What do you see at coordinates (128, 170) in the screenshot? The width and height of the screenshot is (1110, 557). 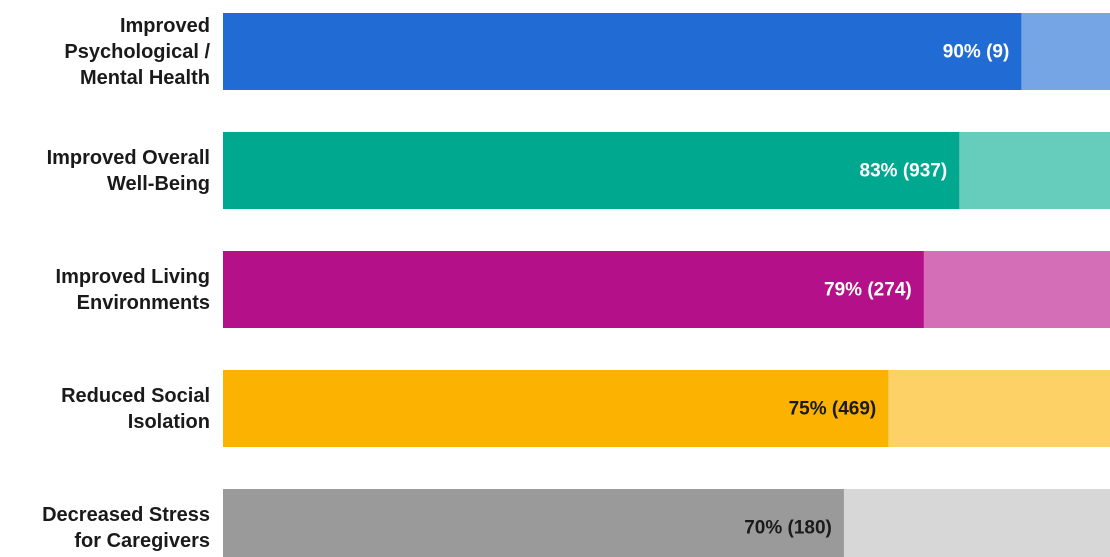 I see `category-label: Improved Overall Well-Being` at bounding box center [128, 170].